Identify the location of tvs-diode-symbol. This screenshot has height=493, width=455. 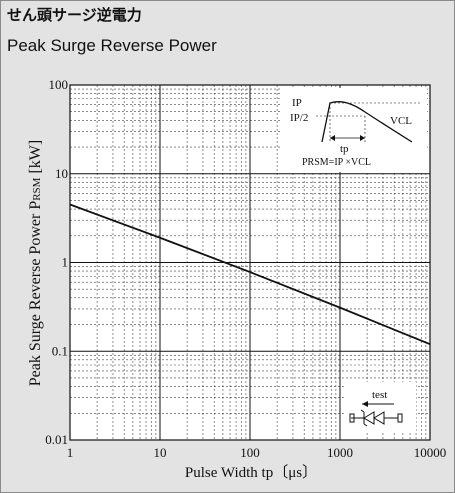
(376, 418).